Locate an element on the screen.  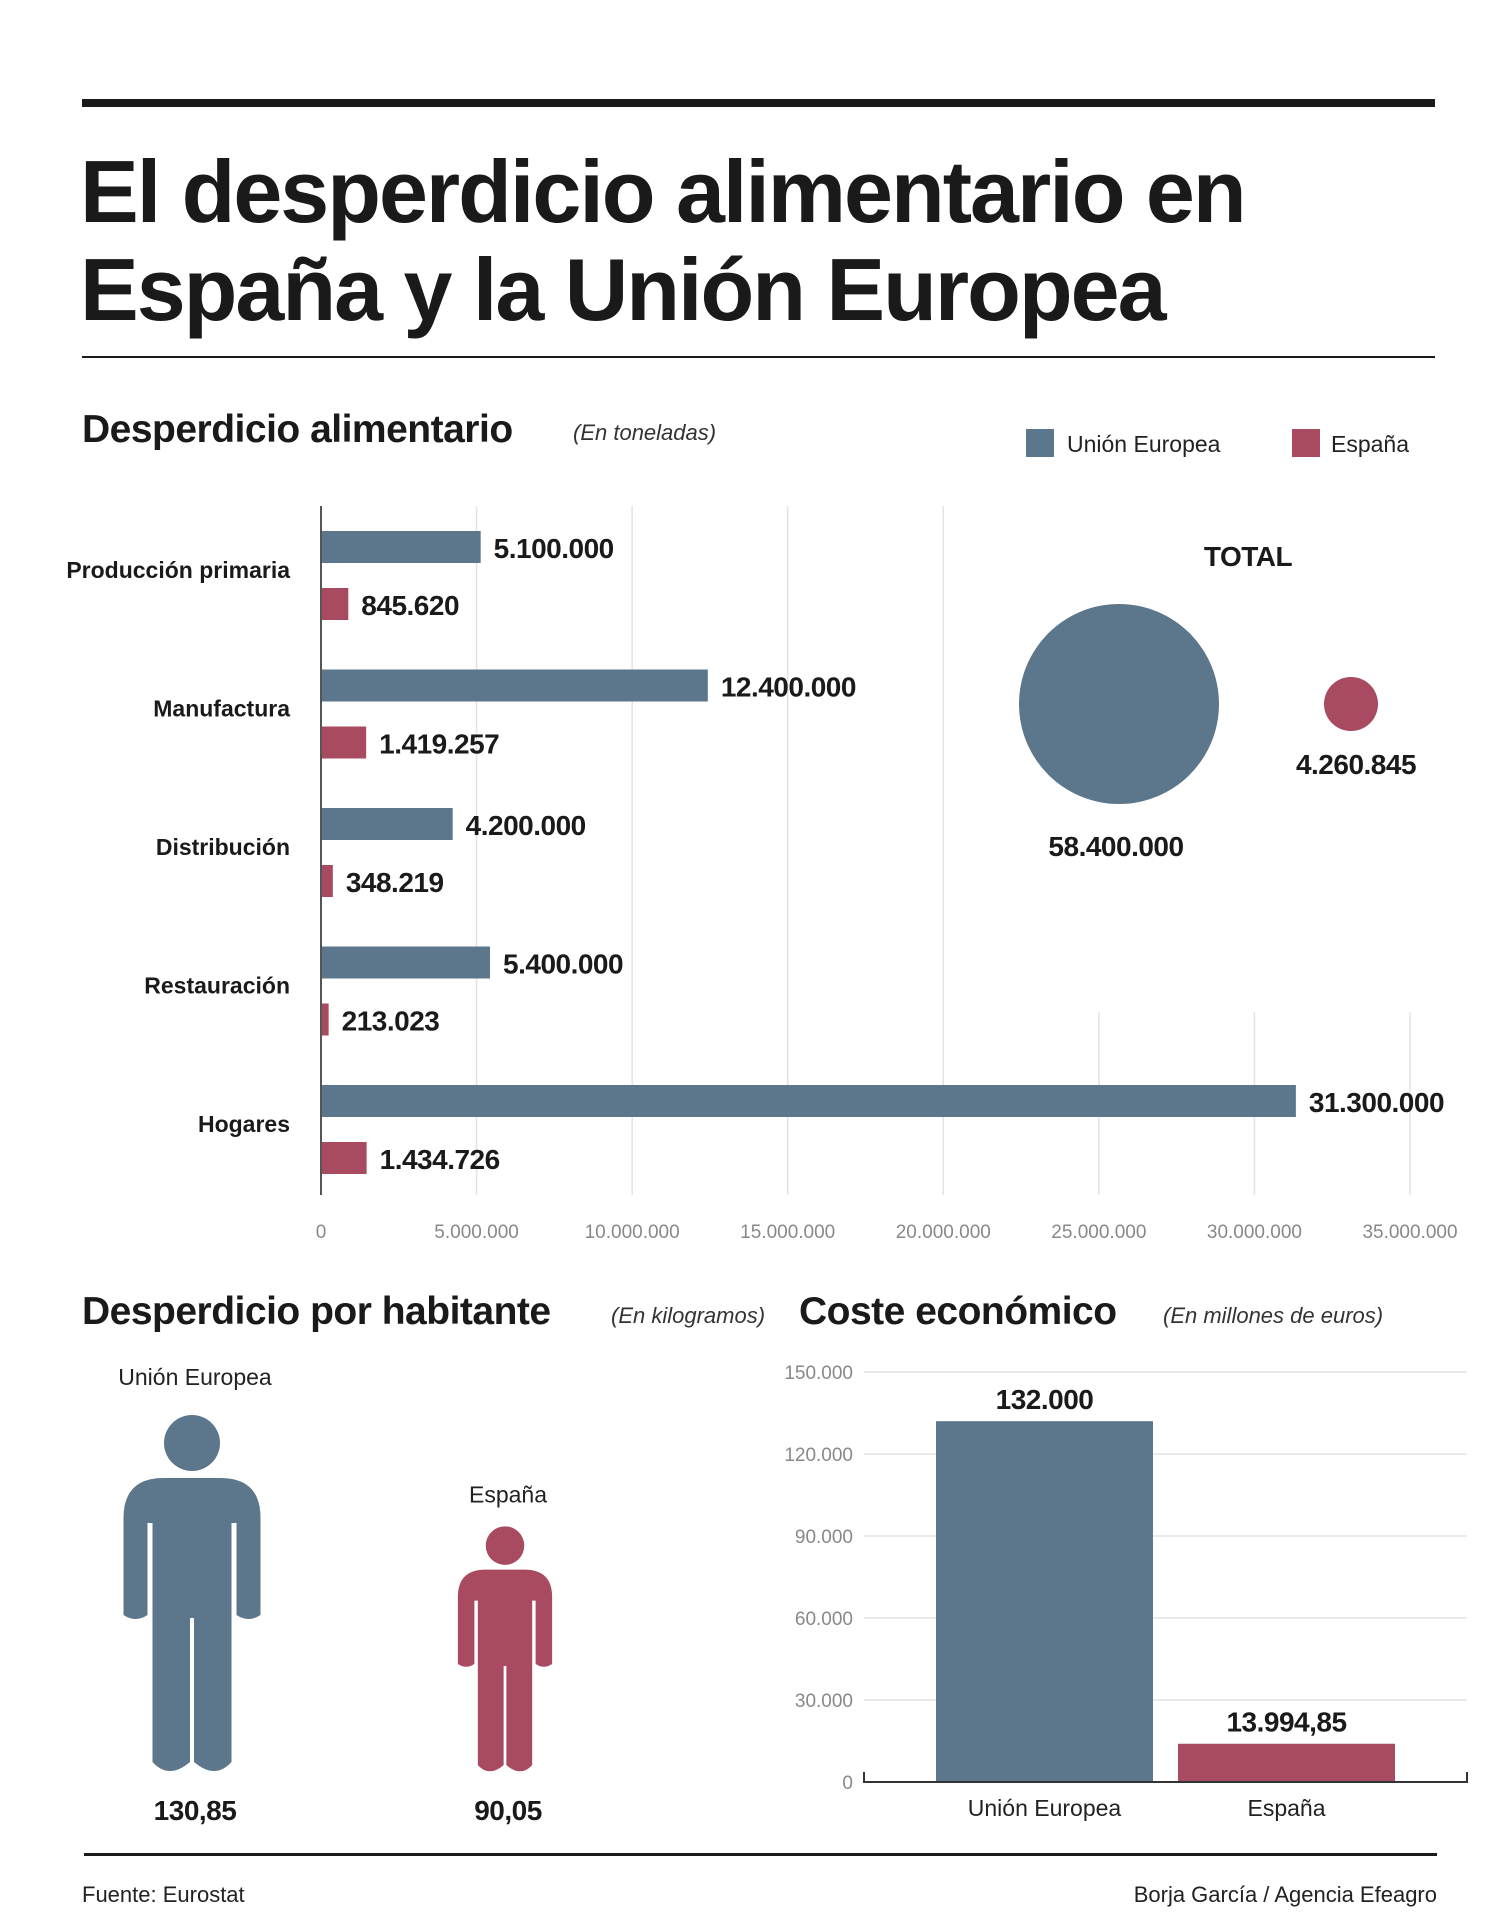
cost-value-label: 132.000 is located at coordinates (1045, 1399).